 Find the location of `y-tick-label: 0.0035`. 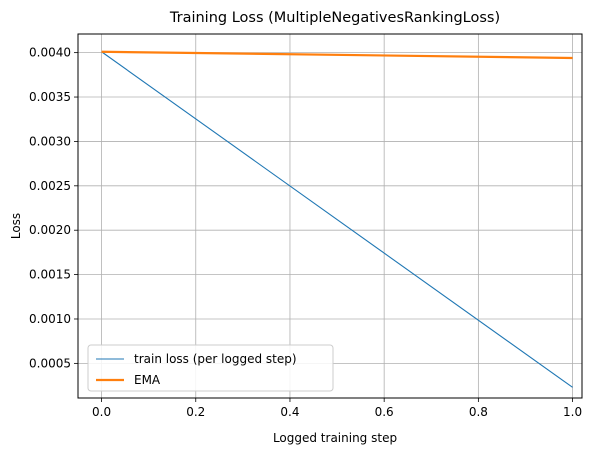

y-tick-label: 0.0035 is located at coordinates (50, 97).